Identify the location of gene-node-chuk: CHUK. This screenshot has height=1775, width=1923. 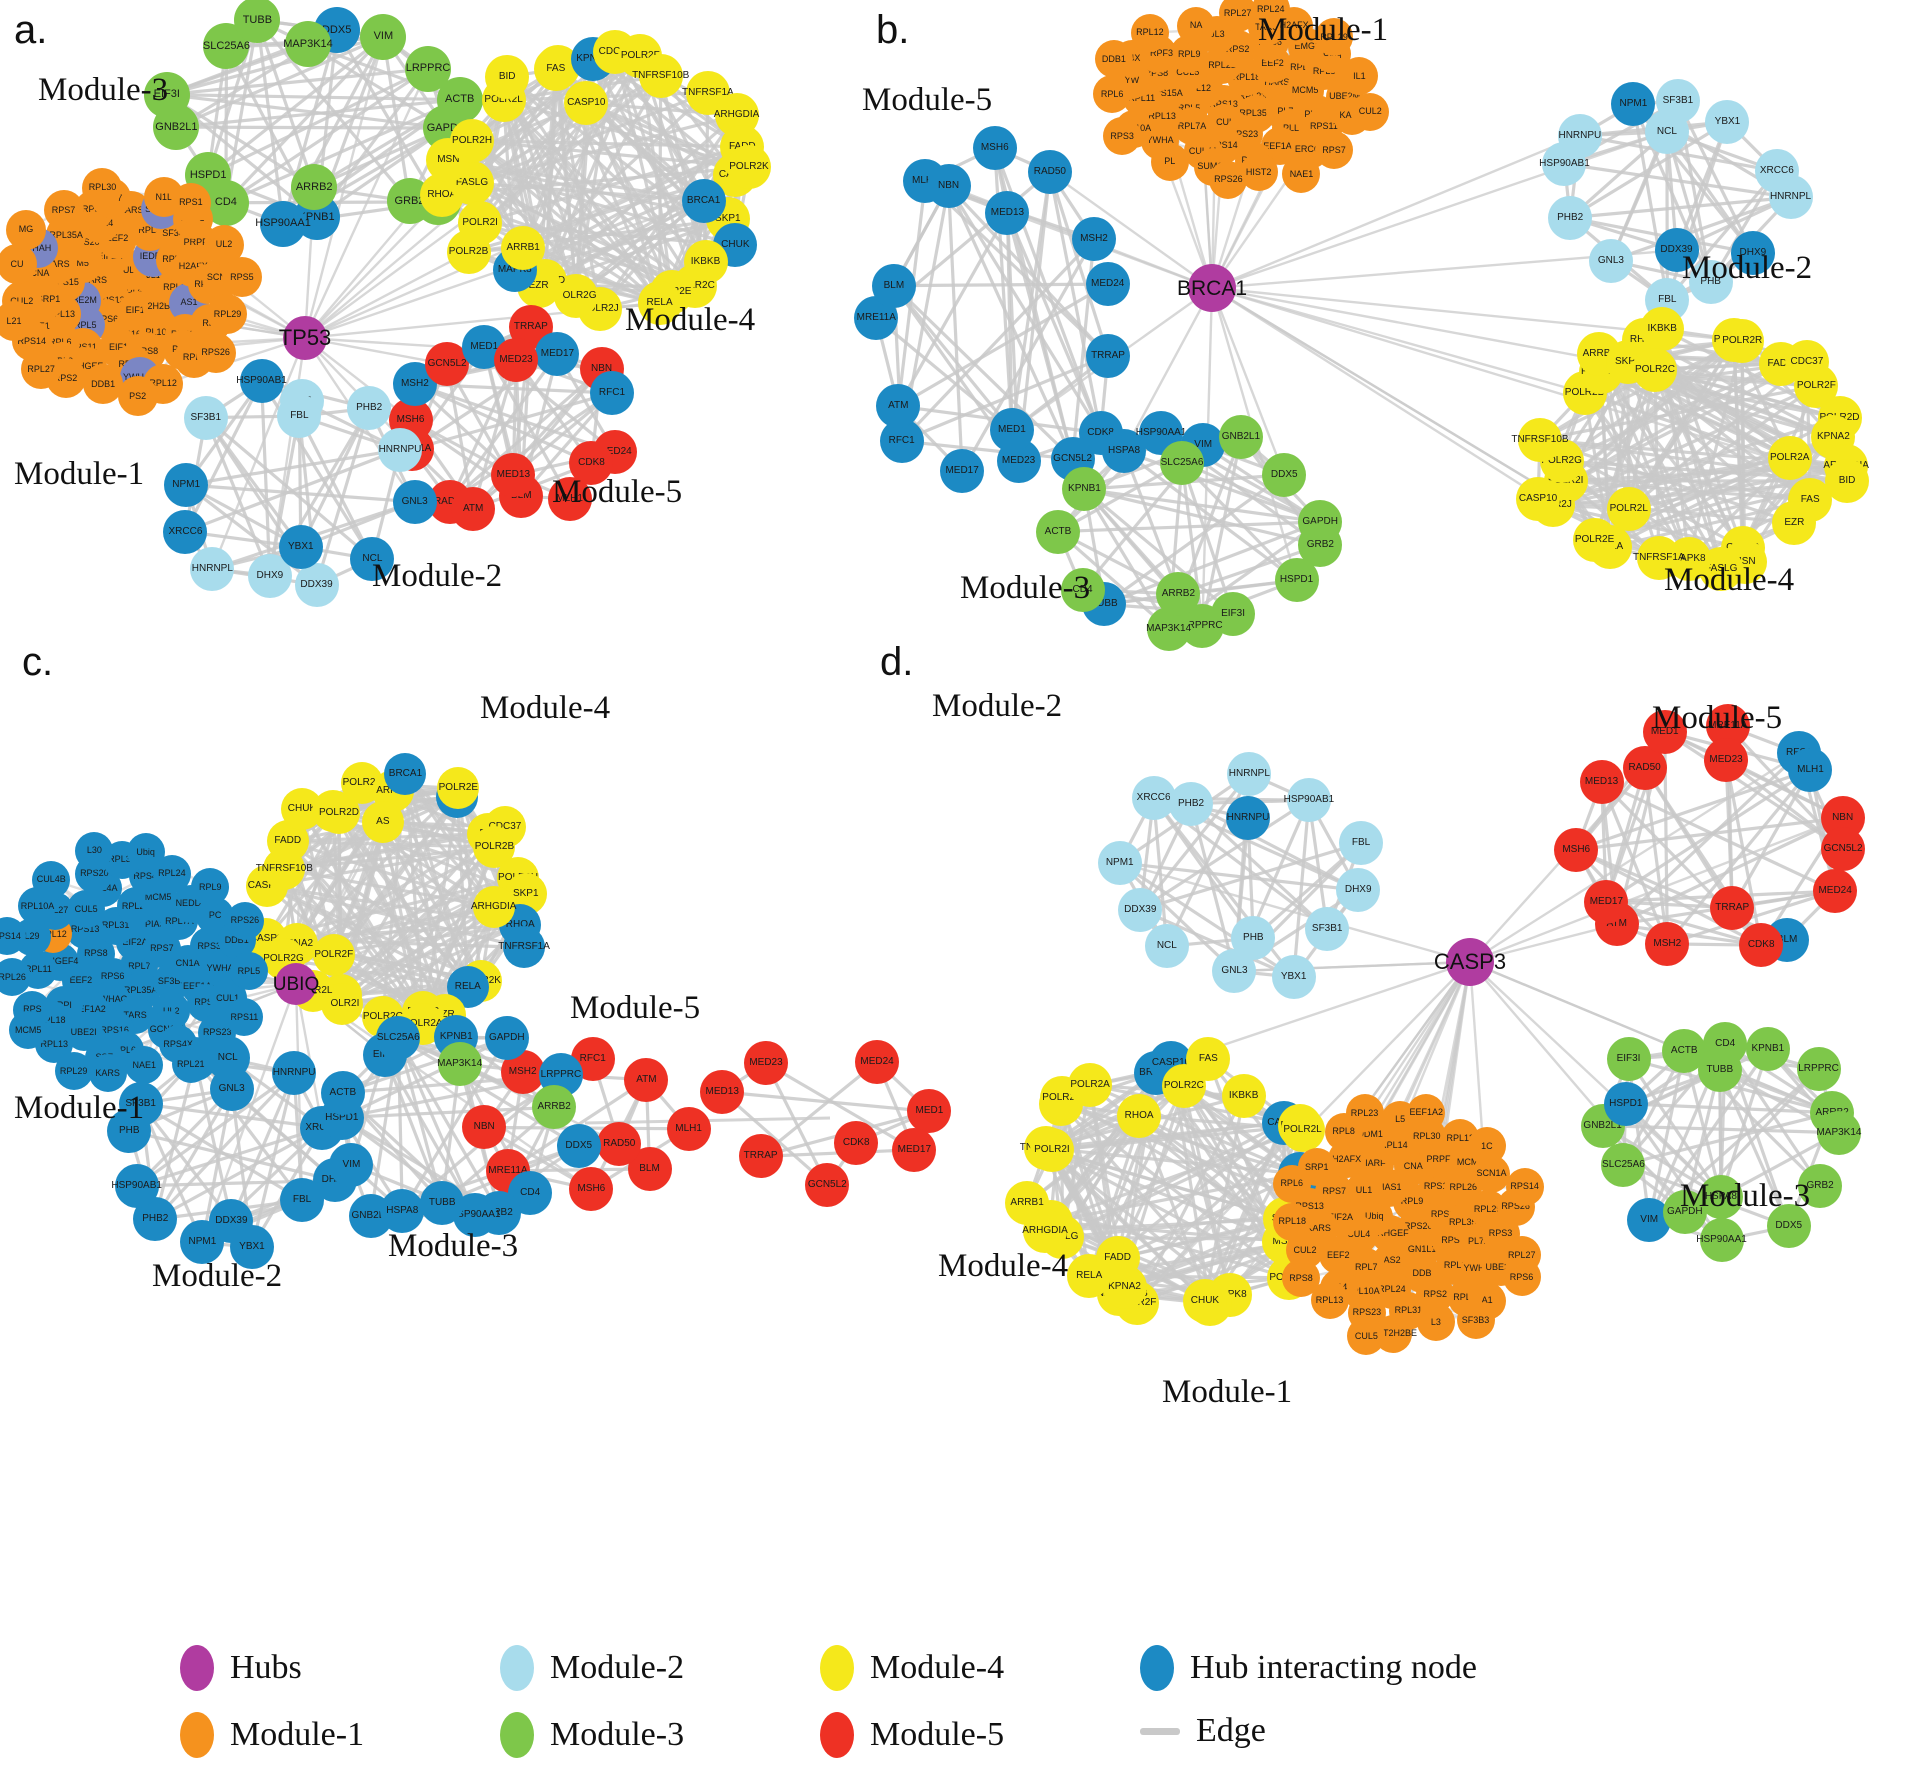
(1204, 1300).